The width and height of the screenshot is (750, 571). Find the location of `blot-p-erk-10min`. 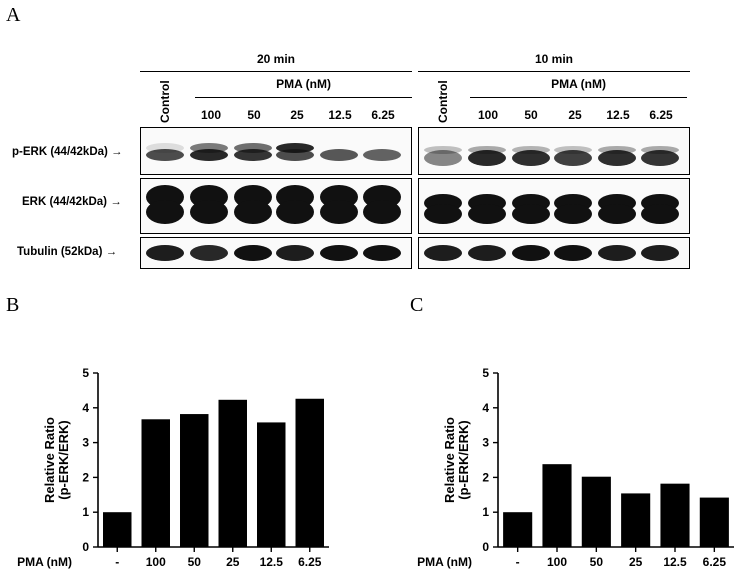

blot-p-erk-10min is located at coordinates (554, 151).